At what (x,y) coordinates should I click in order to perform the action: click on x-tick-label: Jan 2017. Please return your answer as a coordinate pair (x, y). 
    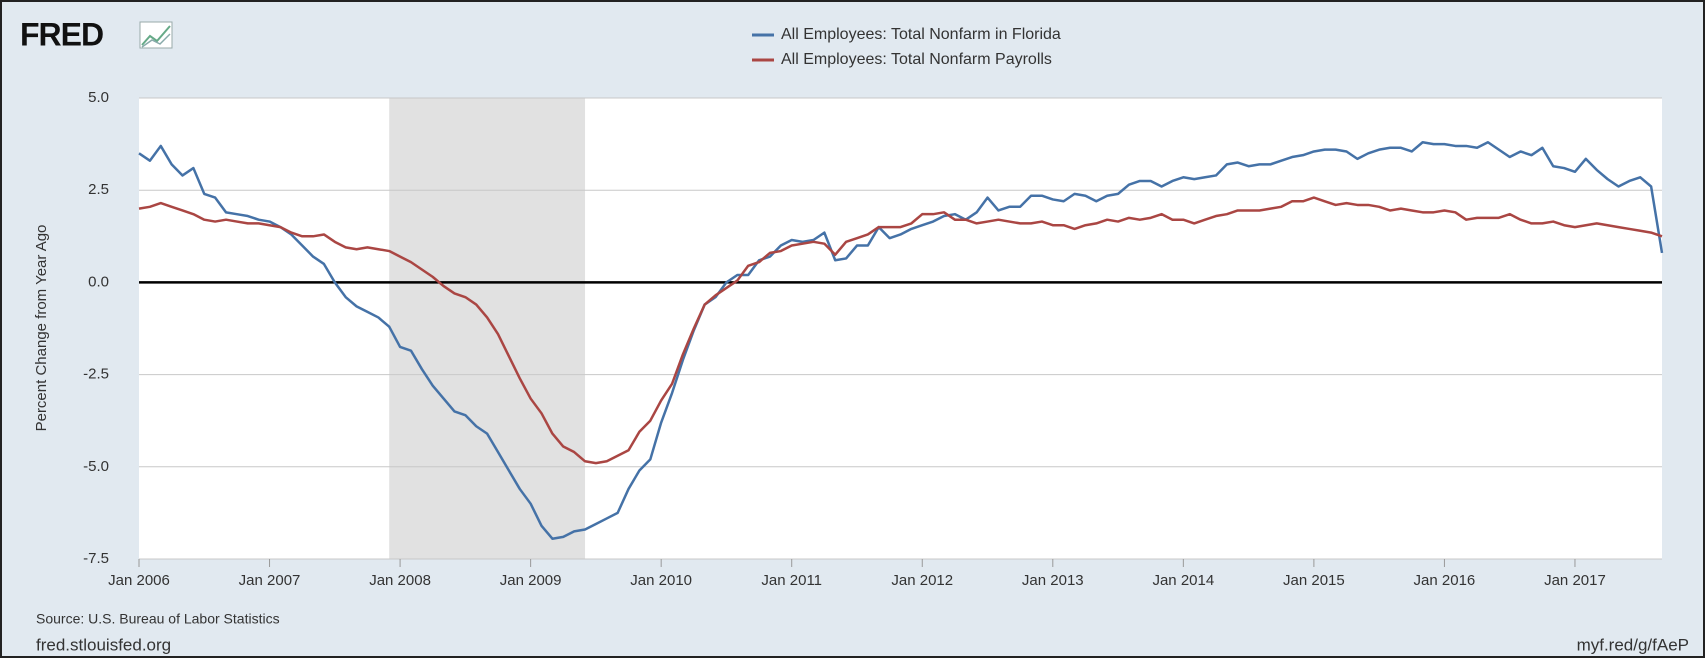
    Looking at the image, I should click on (1575, 580).